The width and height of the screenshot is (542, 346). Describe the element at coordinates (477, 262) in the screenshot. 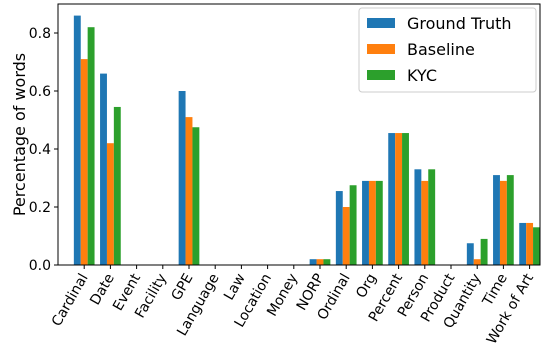

I see `bar-quantity-baseline` at that location.